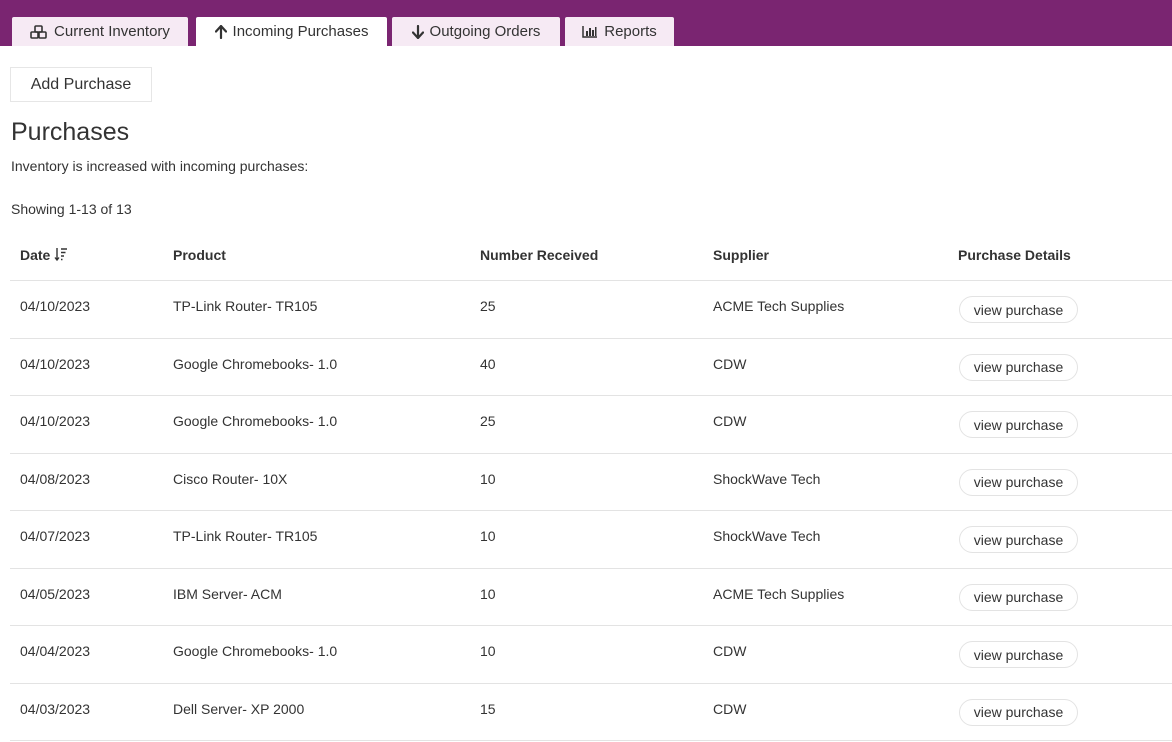 This screenshot has width=1172, height=742. Describe the element at coordinates (239, 708) in the screenshot. I see `cell-product: Dell Server- XP 2000` at that location.